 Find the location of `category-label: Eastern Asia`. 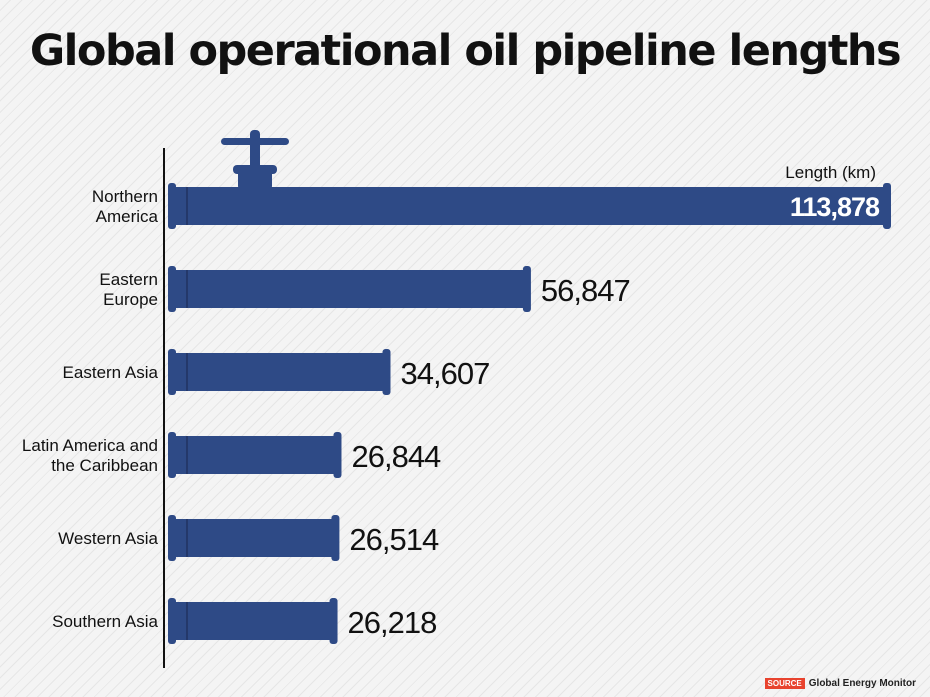

category-label: Eastern Asia is located at coordinates (111, 372).